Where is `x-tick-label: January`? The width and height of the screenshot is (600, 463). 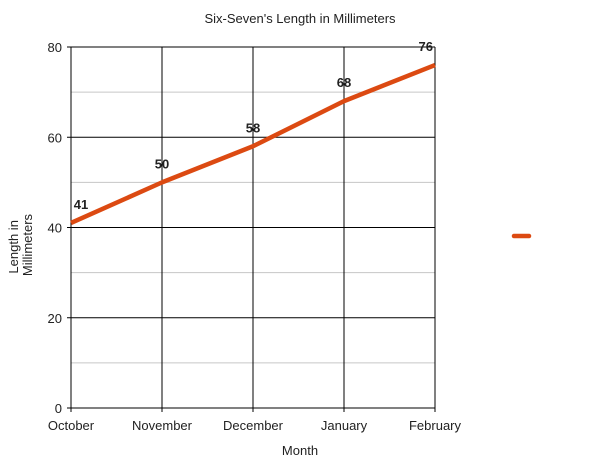
x-tick-label: January is located at coordinates (344, 425).